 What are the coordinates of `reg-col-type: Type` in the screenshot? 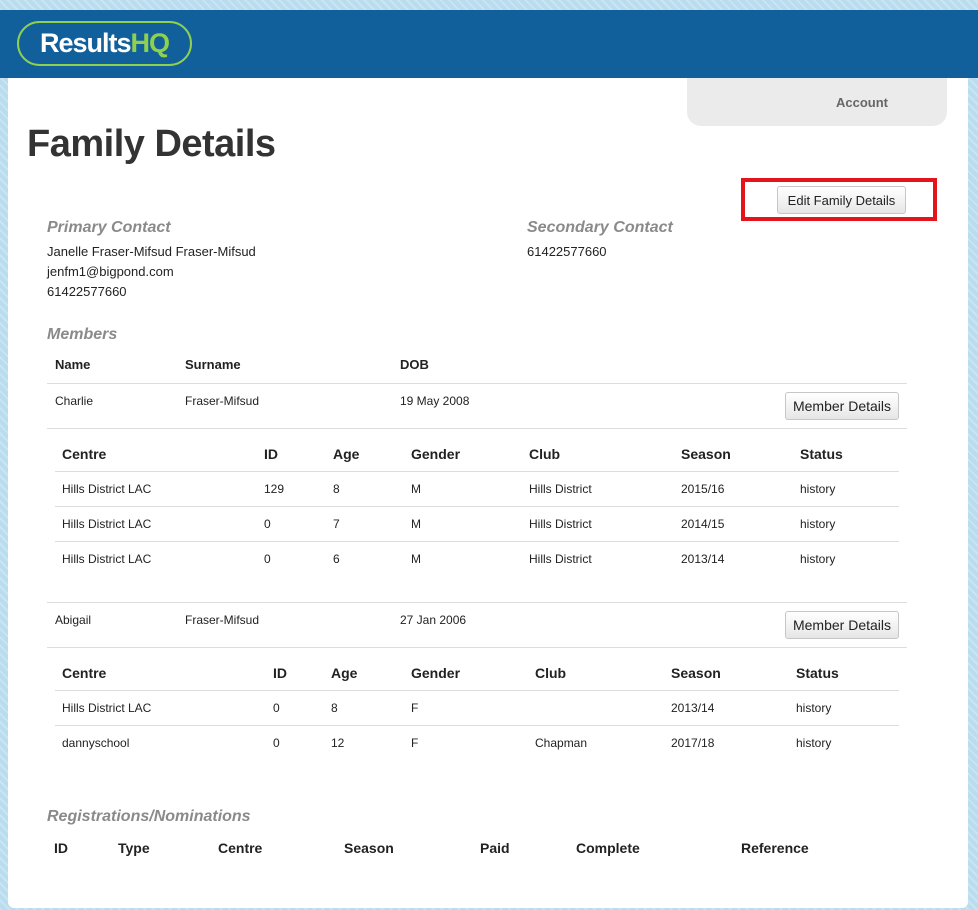 It's located at (134, 848).